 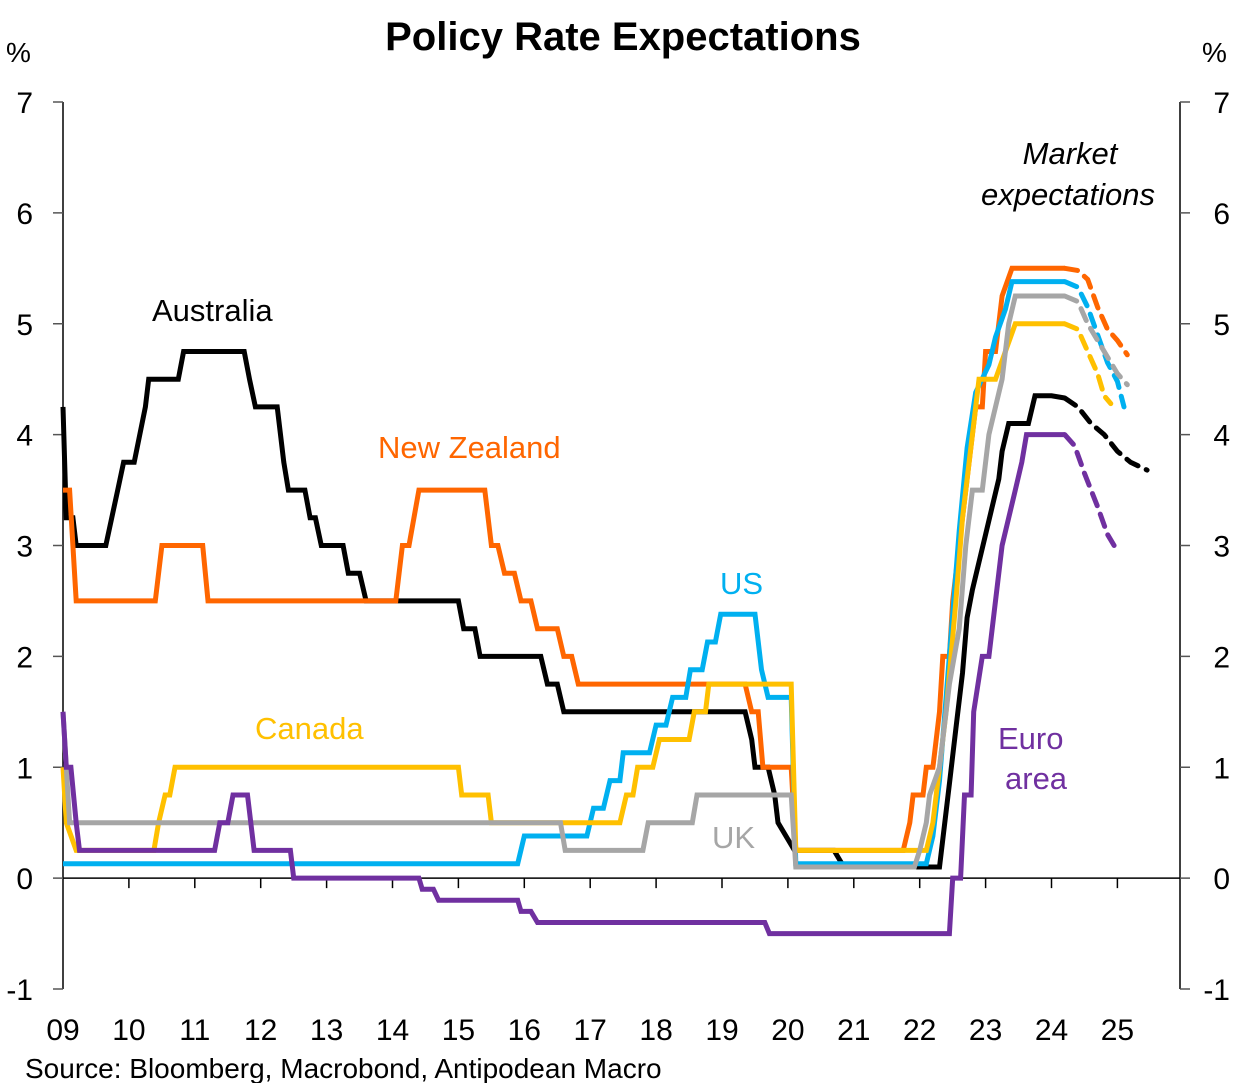 I want to click on y-tick-label-left: -1, so click(x=19, y=990).